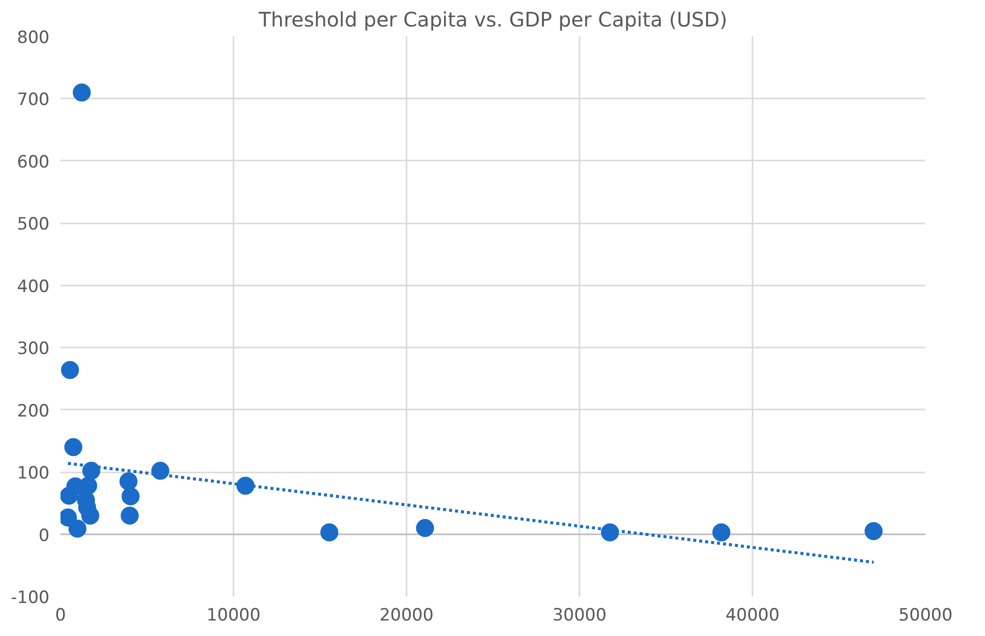  Describe the element at coordinates (30, 598) in the screenshot. I see `y-tick-label: -100` at that location.